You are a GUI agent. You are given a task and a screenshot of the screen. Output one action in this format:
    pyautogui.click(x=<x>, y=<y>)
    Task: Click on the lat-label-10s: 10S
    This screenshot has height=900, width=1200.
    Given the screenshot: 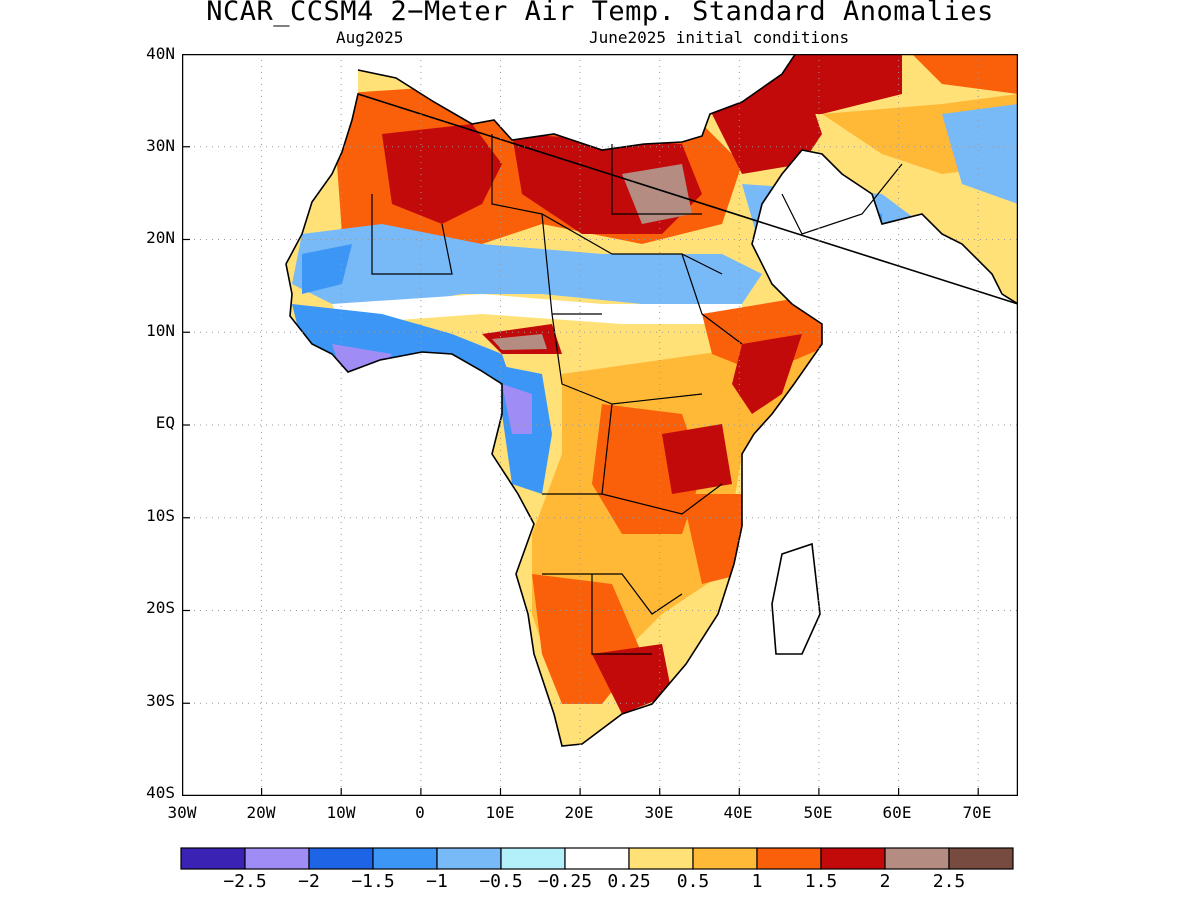 What is the action you would take?
    pyautogui.click(x=160, y=515)
    